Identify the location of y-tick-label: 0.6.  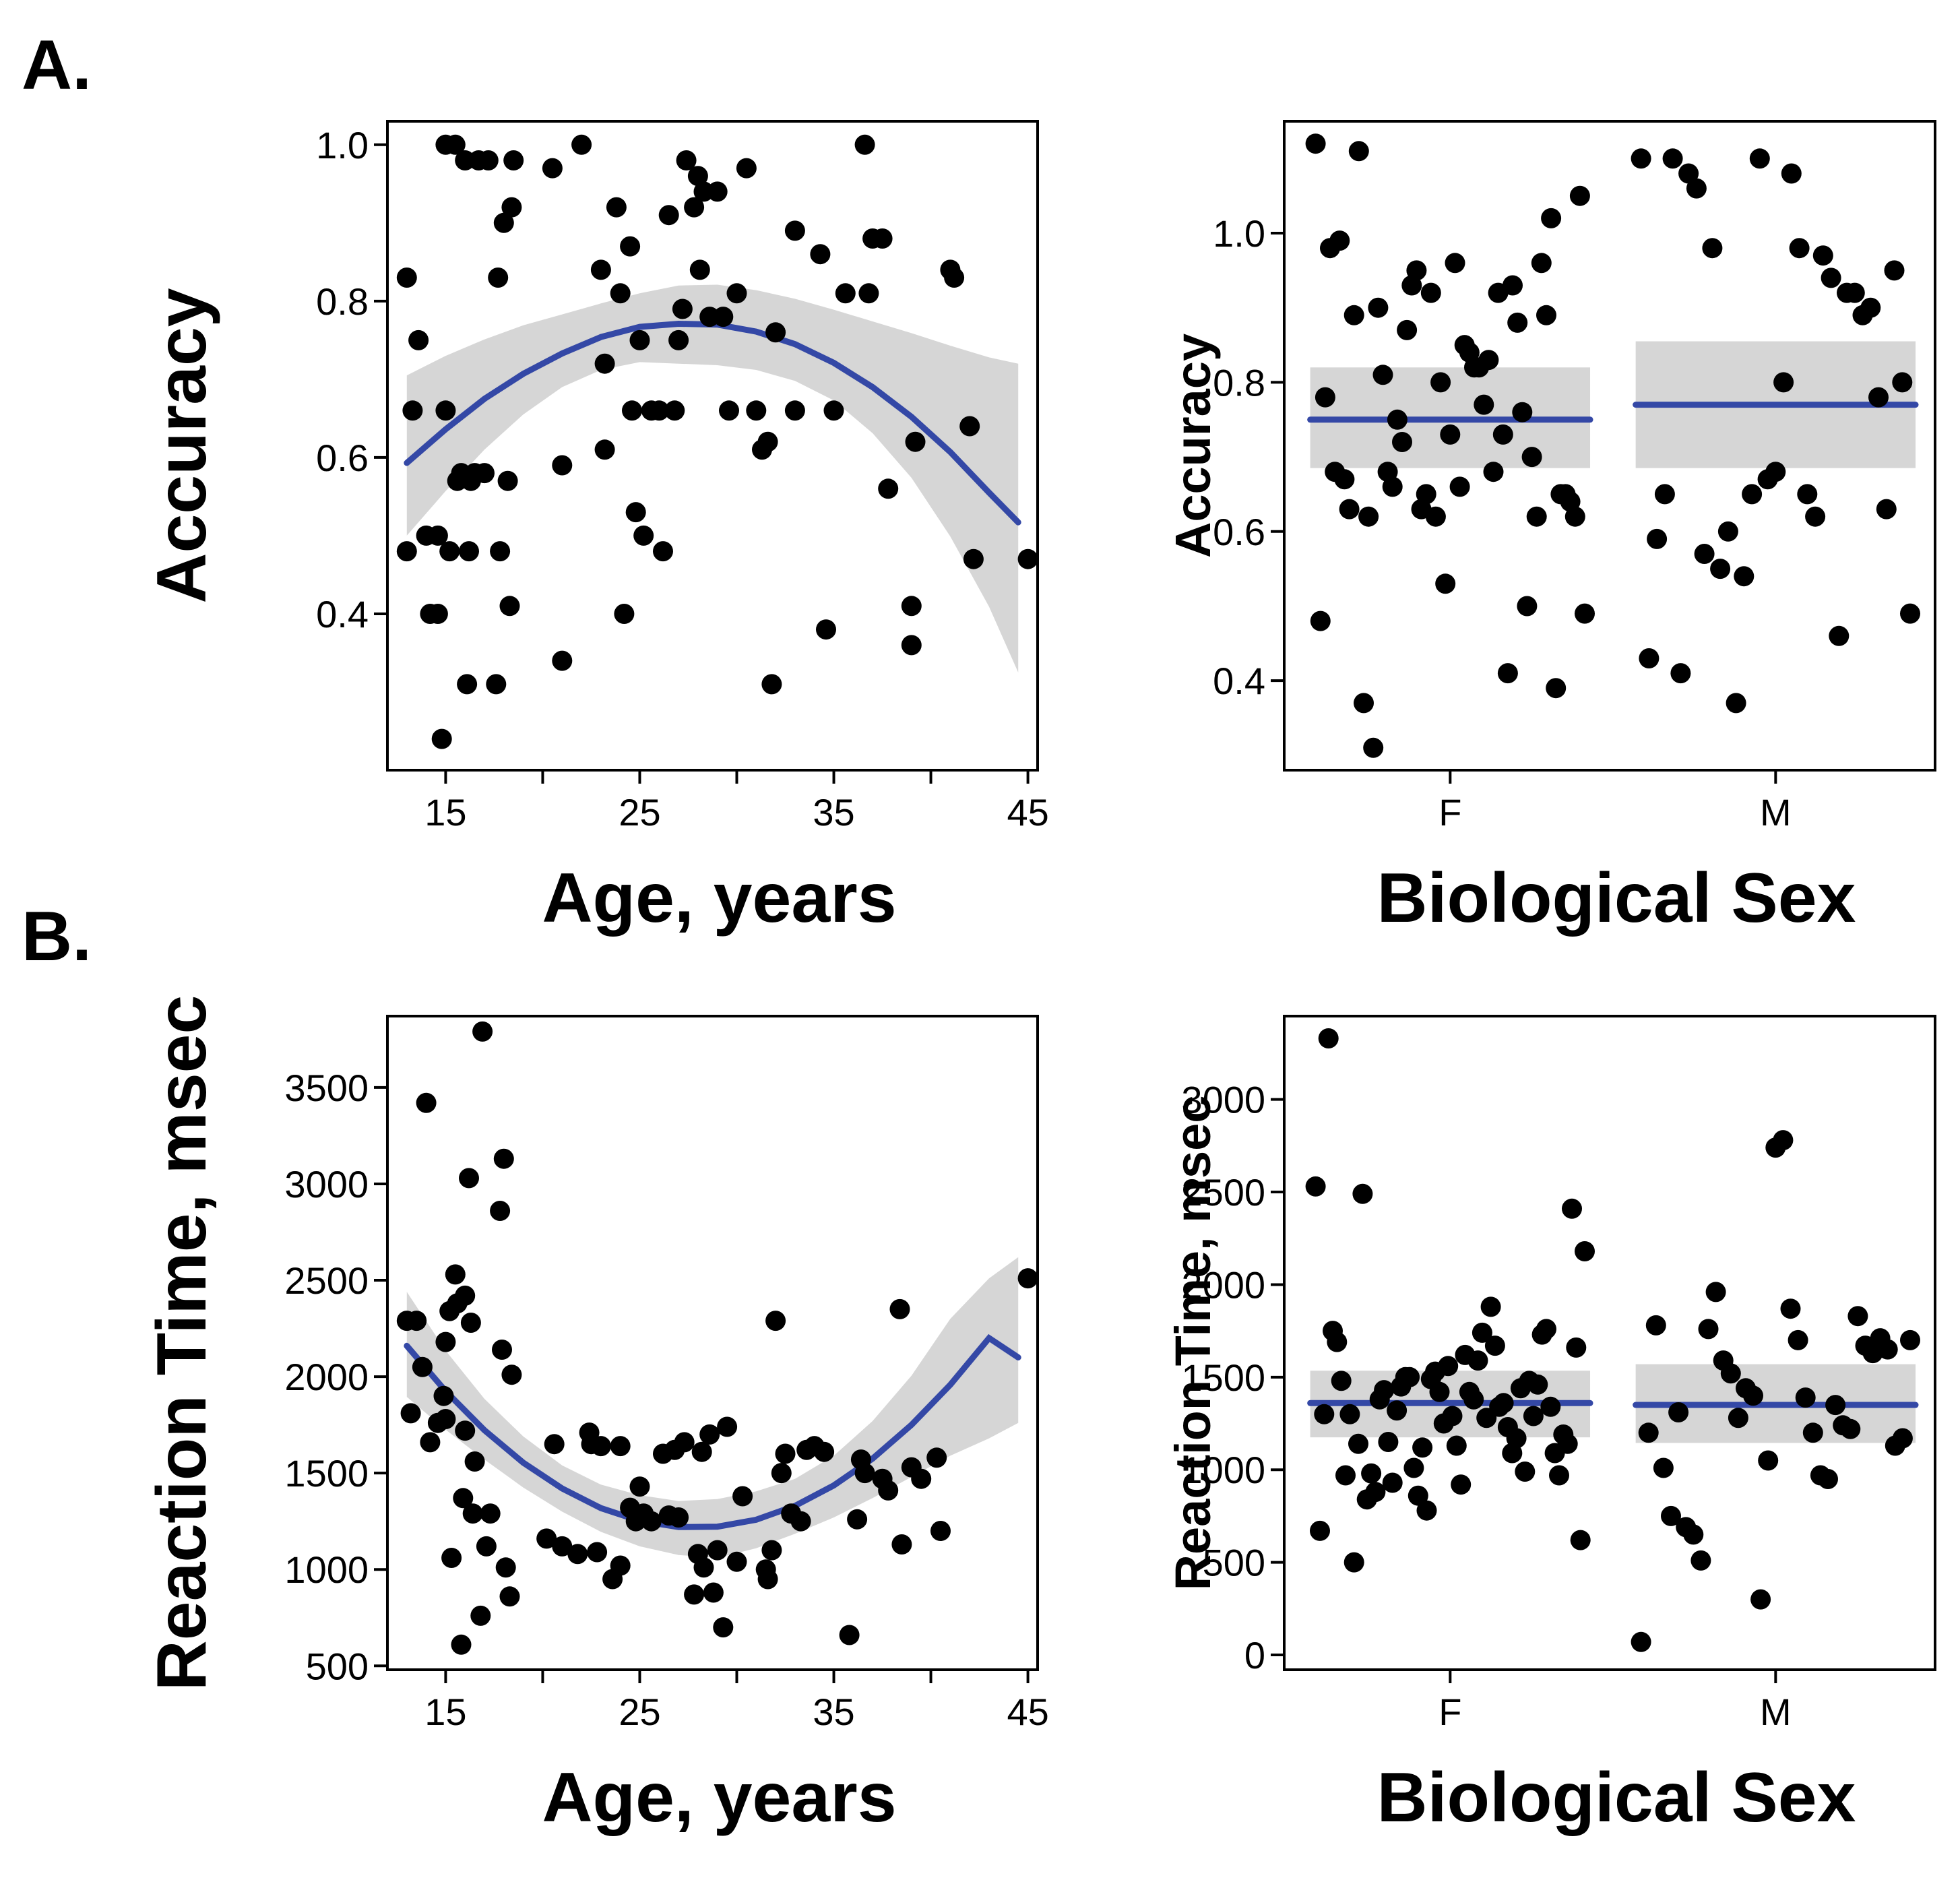
(343, 458).